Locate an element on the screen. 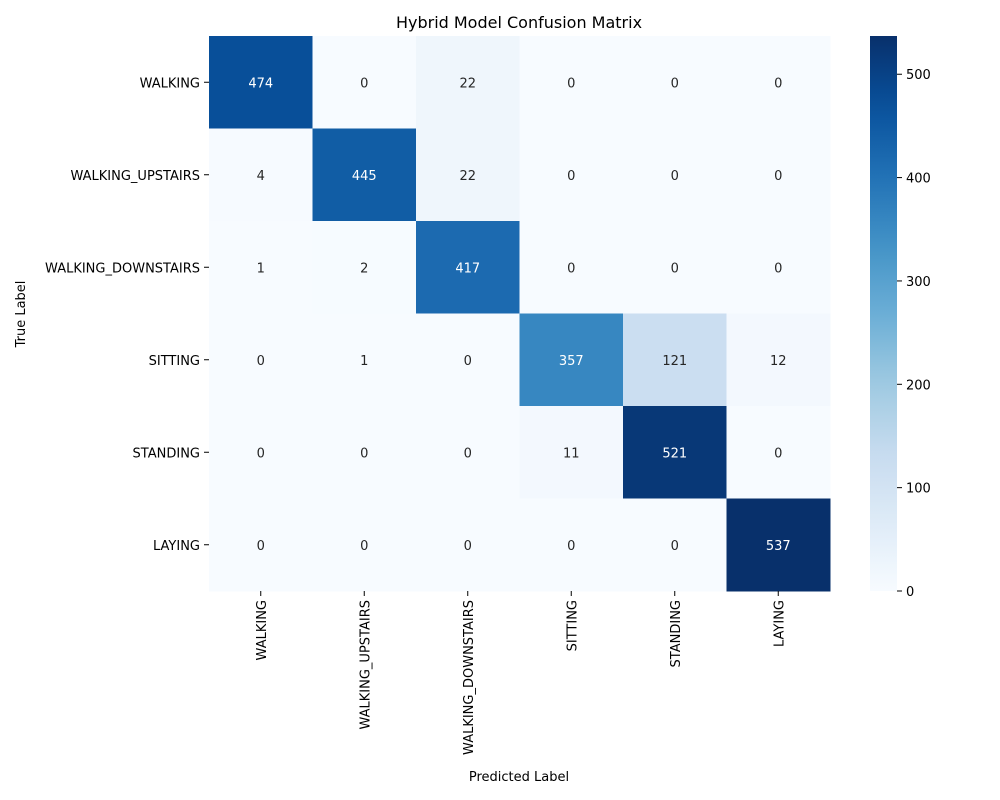 This screenshot has width=1000, height=800. cell-value-label: 417 is located at coordinates (467, 268).